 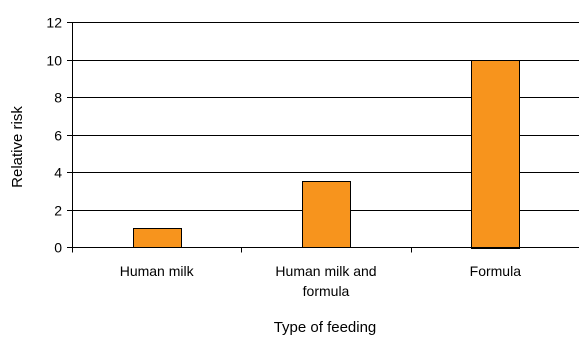 What do you see at coordinates (326, 291) in the screenshot?
I see `x-tick-label-line: formula` at bounding box center [326, 291].